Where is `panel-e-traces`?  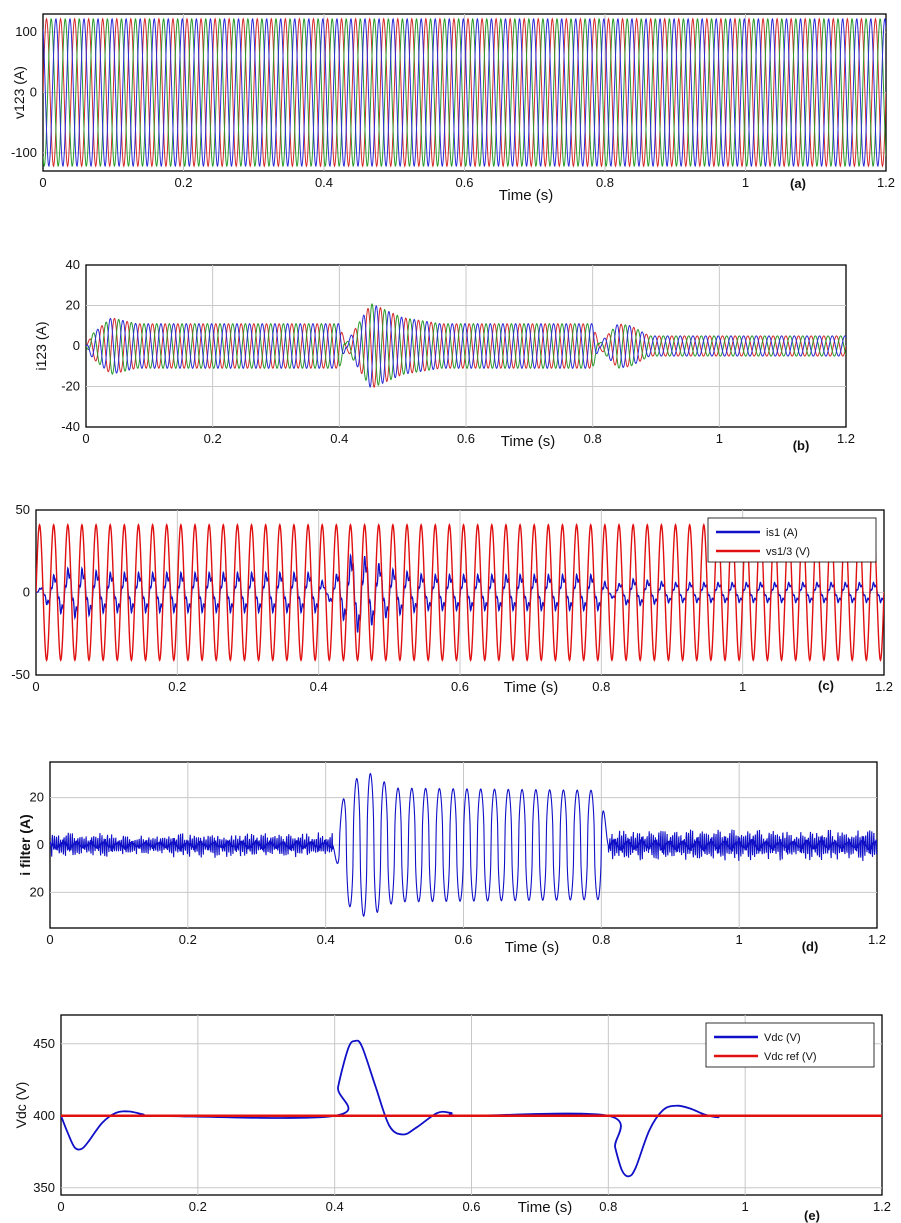 panel-e-traces is located at coordinates (471, 1108).